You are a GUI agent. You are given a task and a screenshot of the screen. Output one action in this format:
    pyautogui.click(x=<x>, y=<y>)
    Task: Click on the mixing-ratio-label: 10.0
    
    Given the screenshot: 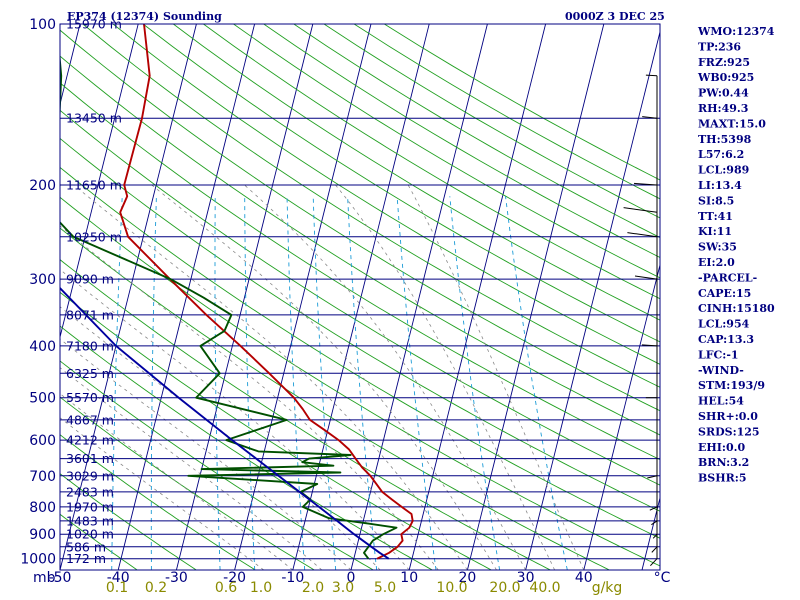 What is the action you would take?
    pyautogui.click(x=451, y=588)
    